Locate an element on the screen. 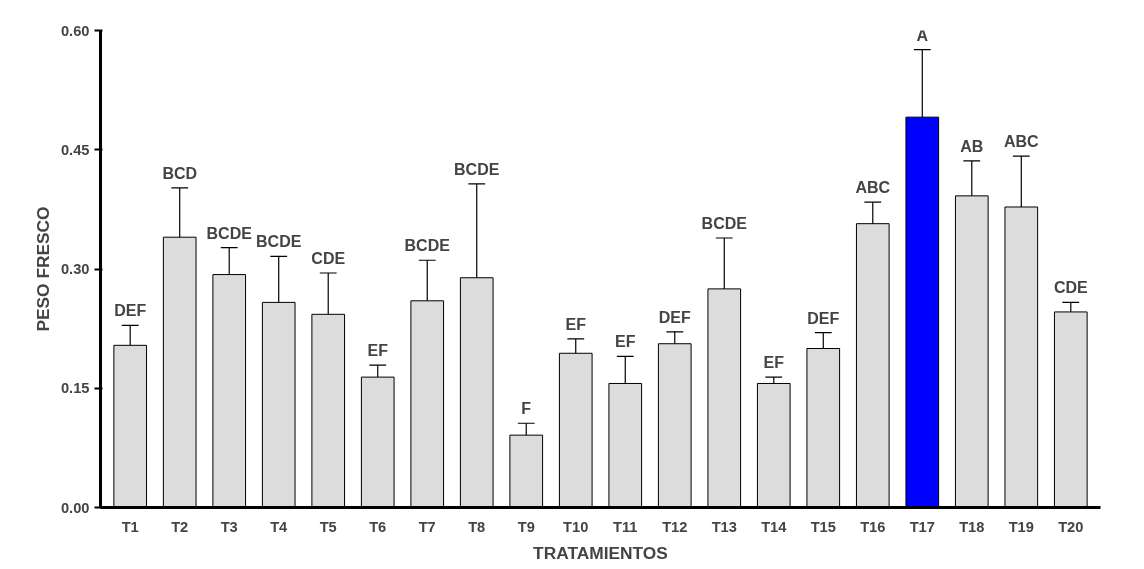 This screenshot has width=1144, height=569. x-tick-label: T11 is located at coordinates (625, 526).